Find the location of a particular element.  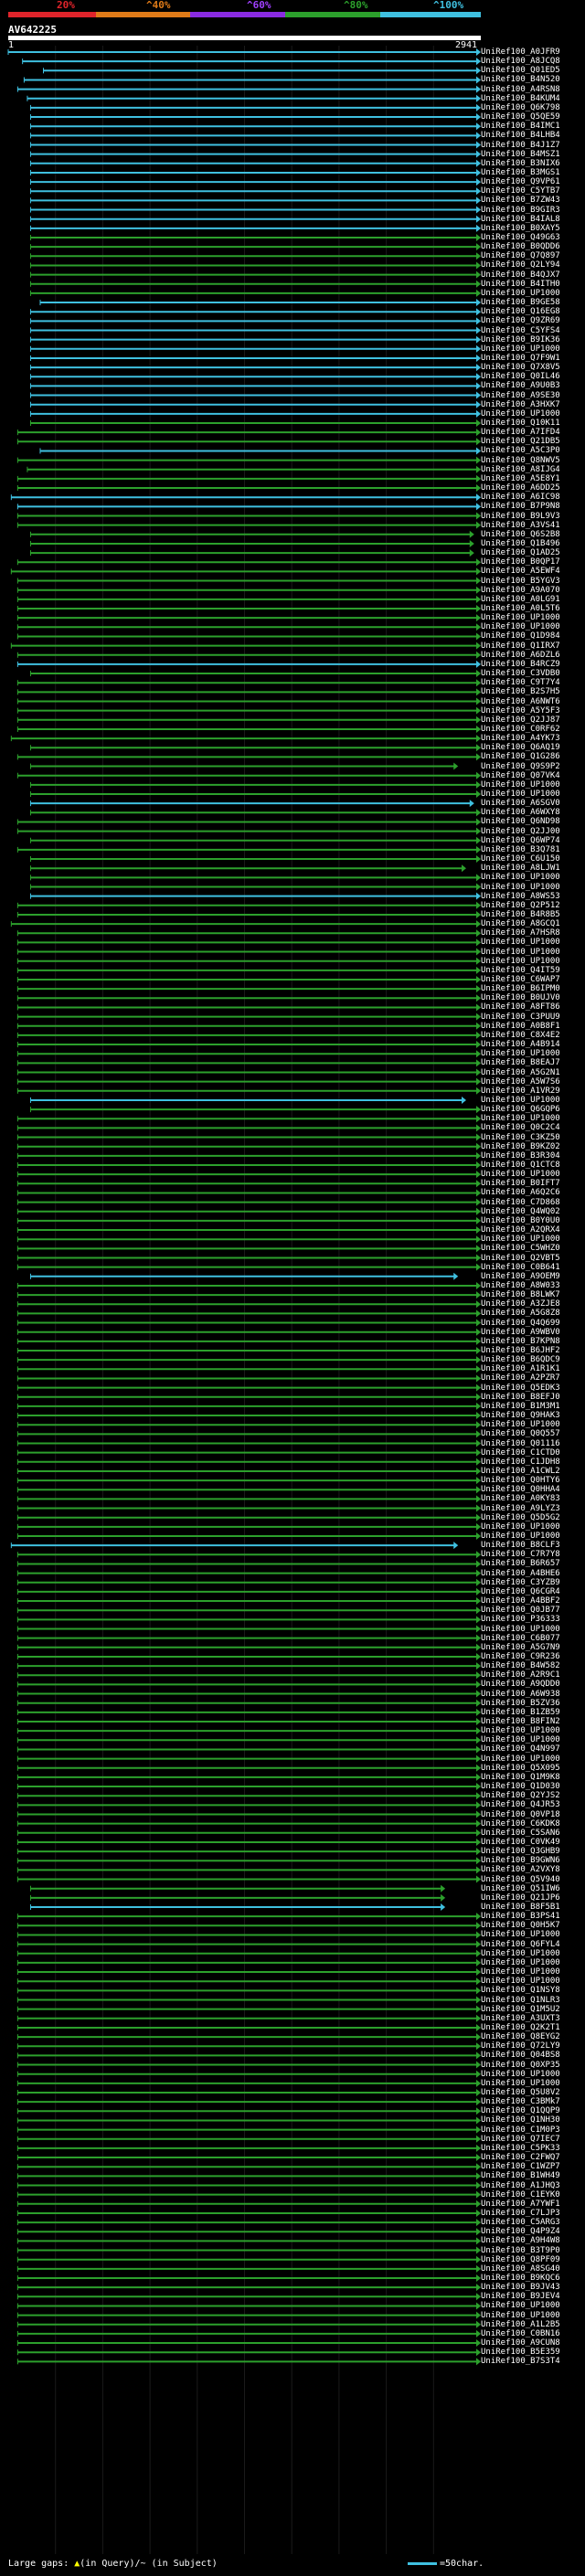

scale-bar-purple is located at coordinates (238, 14).